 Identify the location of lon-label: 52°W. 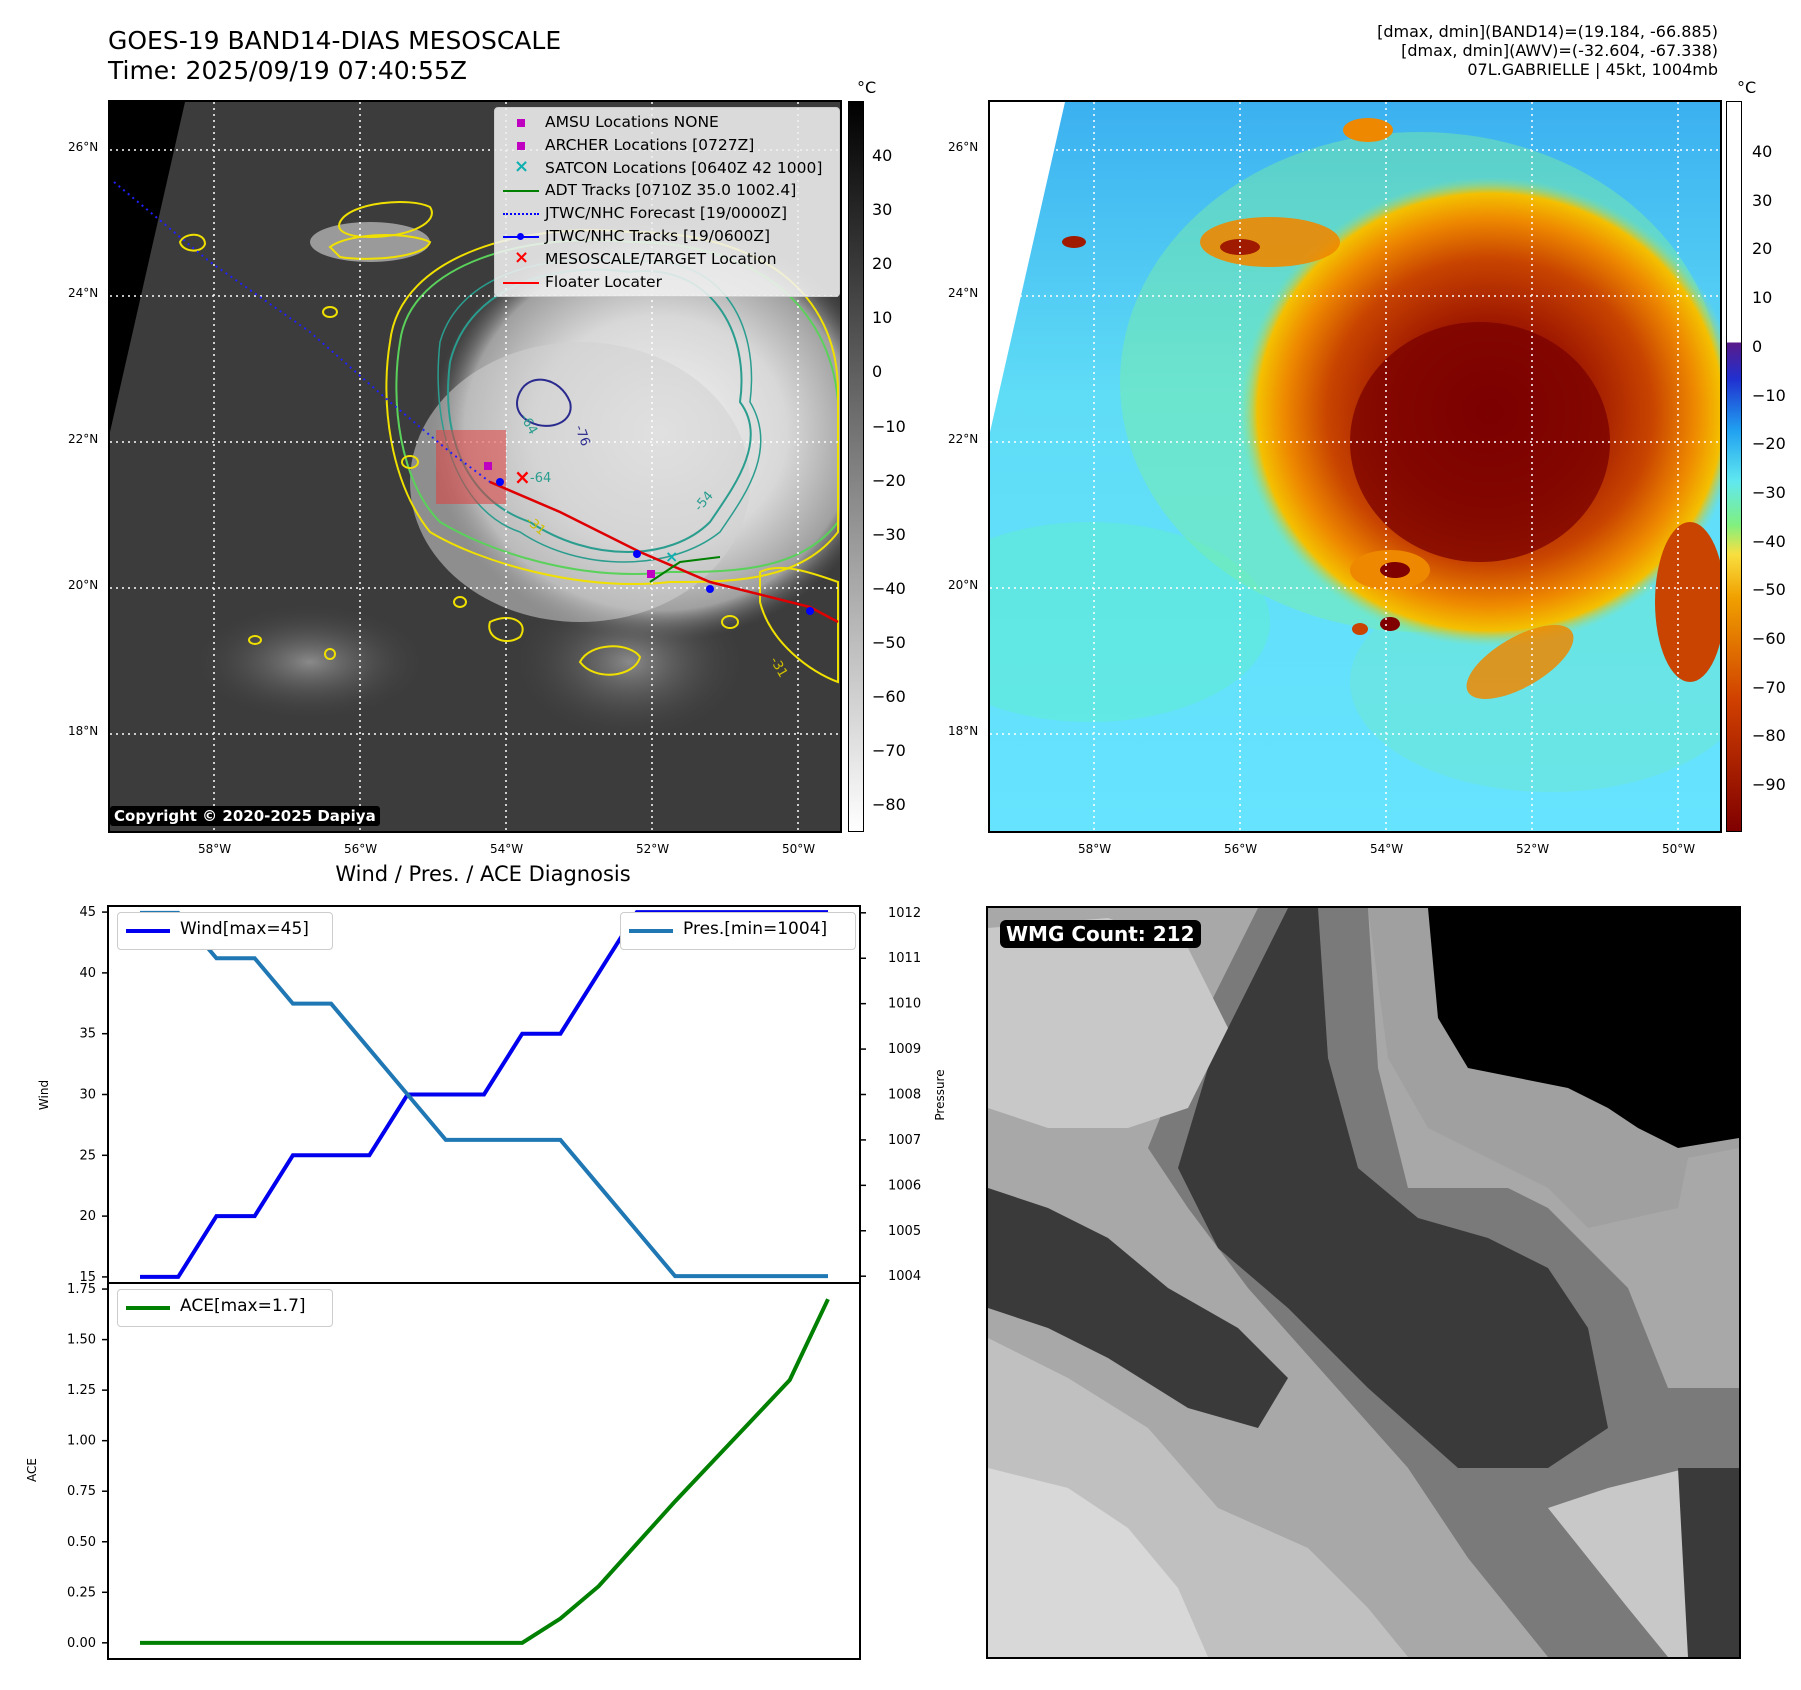
(1533, 849).